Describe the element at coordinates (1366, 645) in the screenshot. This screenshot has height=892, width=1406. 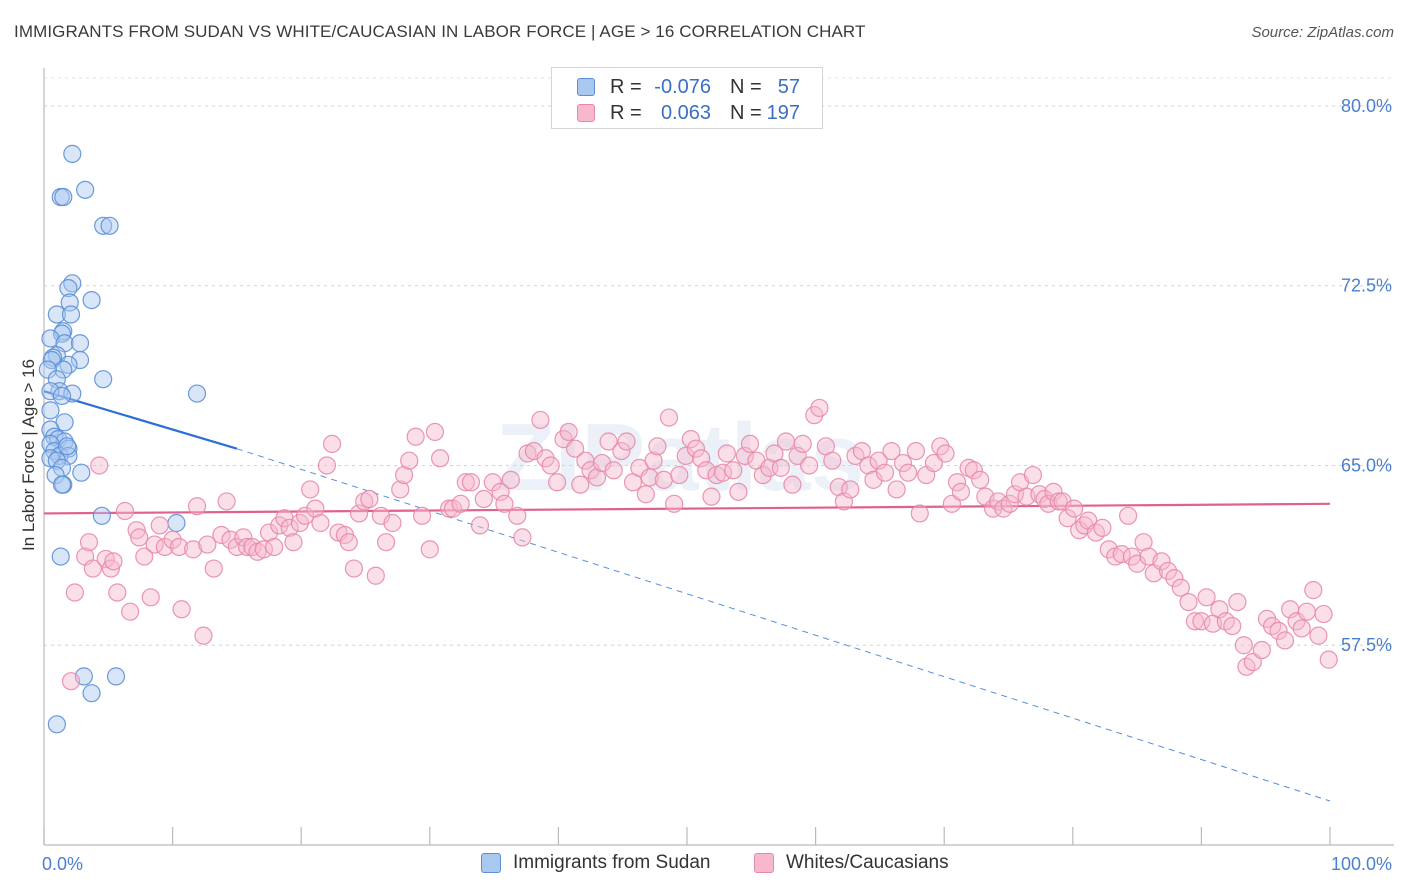
I see `y-tick-label: 57.5%` at that location.